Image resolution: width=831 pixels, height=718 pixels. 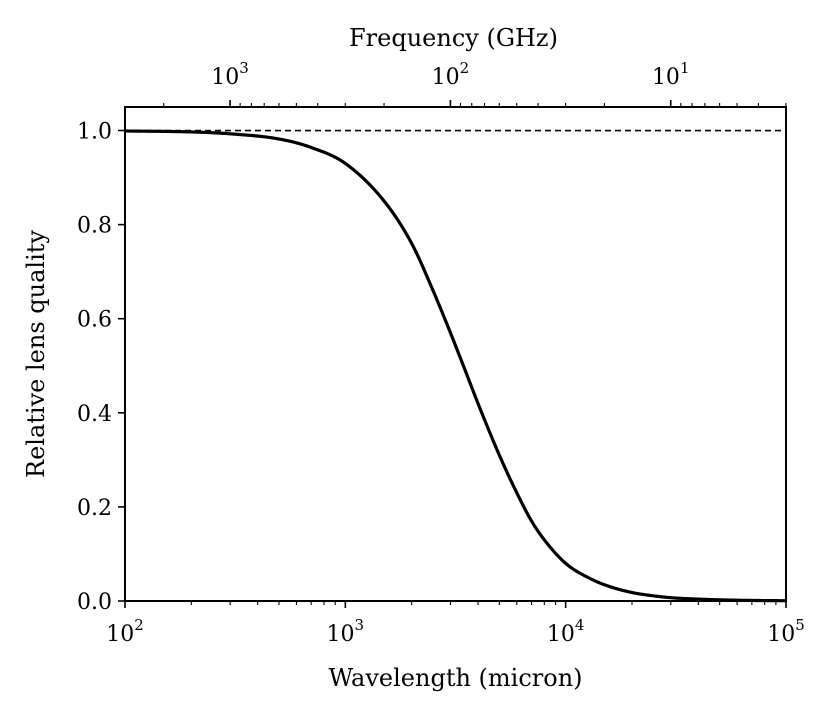 I want to click on x-tick-label: 10⁵, so click(x=786, y=631).